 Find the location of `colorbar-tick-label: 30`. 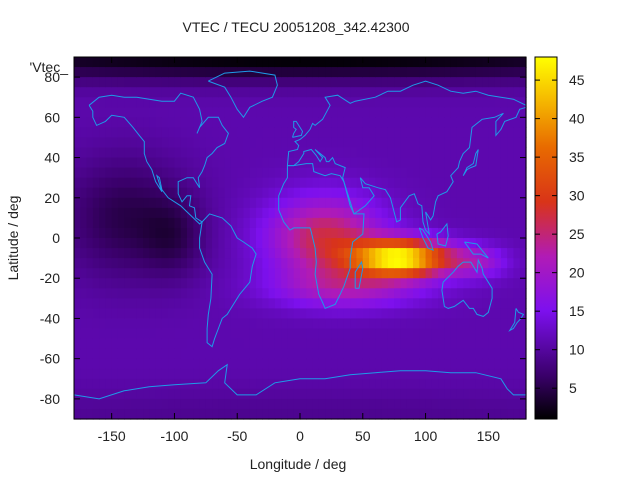

colorbar-tick-label: 30 is located at coordinates (577, 196).